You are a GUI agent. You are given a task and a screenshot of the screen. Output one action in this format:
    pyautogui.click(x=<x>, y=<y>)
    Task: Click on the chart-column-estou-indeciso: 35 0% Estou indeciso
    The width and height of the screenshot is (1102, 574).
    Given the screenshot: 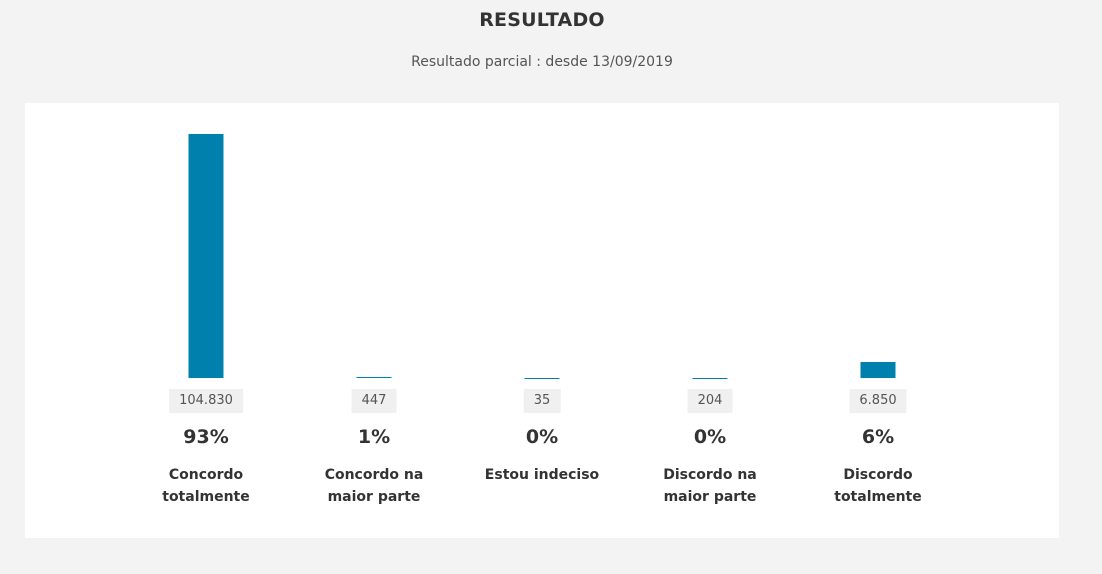 What is the action you would take?
    pyautogui.click(x=542, y=320)
    